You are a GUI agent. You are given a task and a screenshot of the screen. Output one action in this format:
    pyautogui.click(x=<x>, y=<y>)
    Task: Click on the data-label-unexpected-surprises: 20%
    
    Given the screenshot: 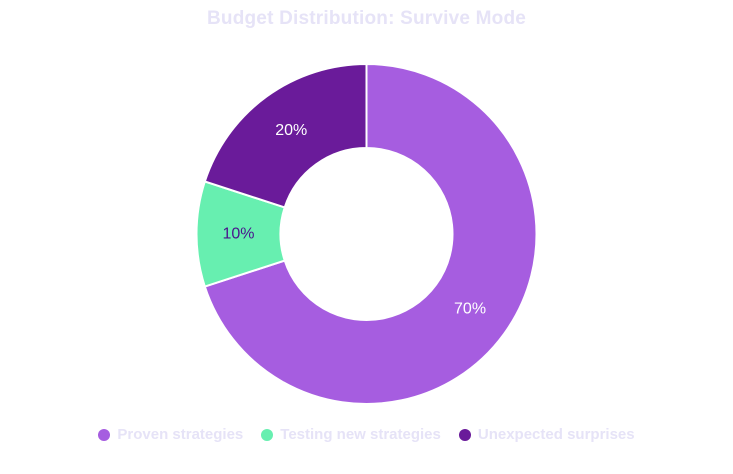 What is the action you would take?
    pyautogui.click(x=291, y=130)
    